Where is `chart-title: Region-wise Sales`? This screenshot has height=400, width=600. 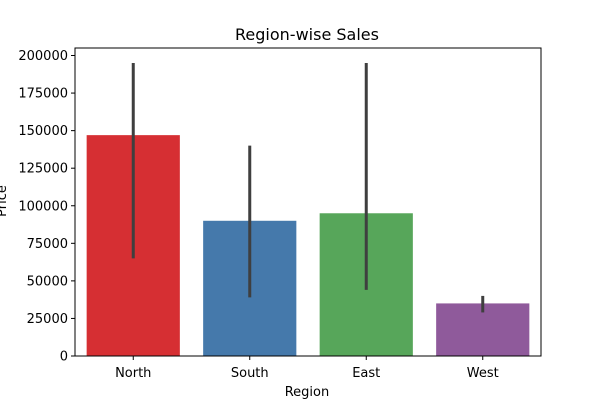 chart-title: Region-wise Sales is located at coordinates (307, 34).